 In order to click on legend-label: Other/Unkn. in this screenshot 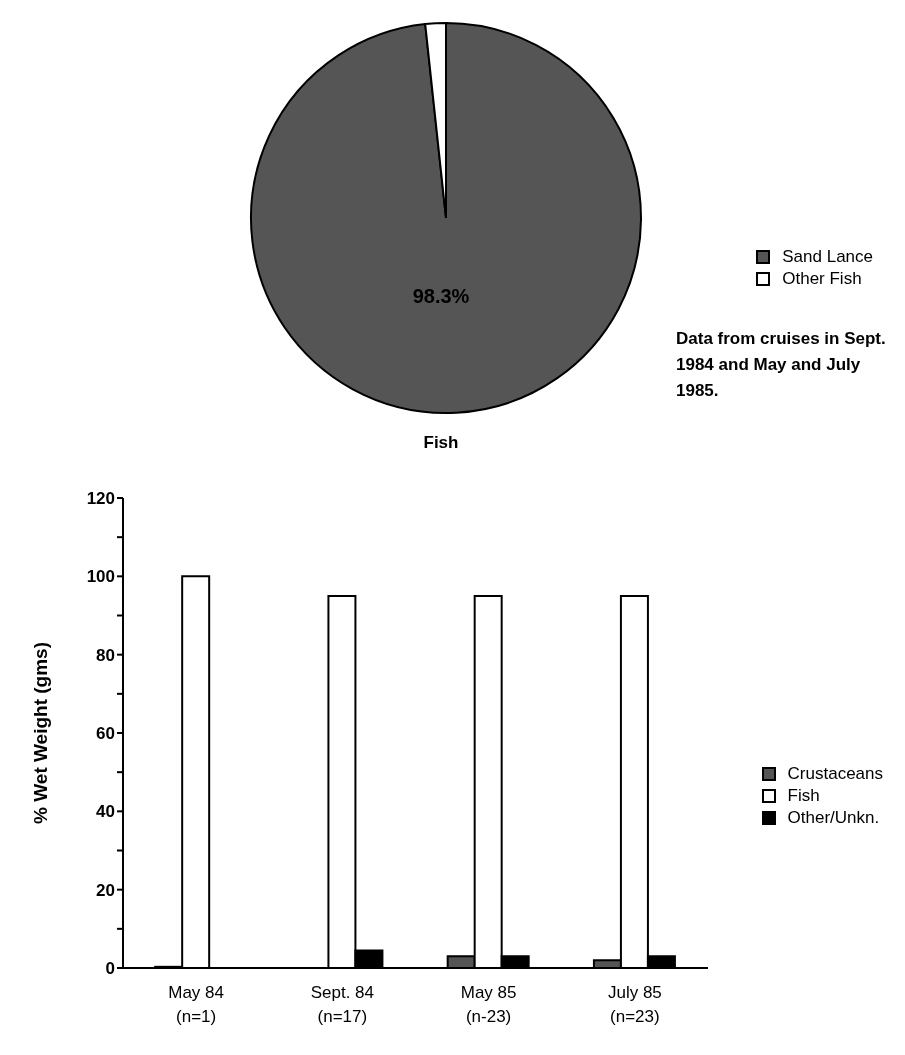, I will do `click(833, 818)`.